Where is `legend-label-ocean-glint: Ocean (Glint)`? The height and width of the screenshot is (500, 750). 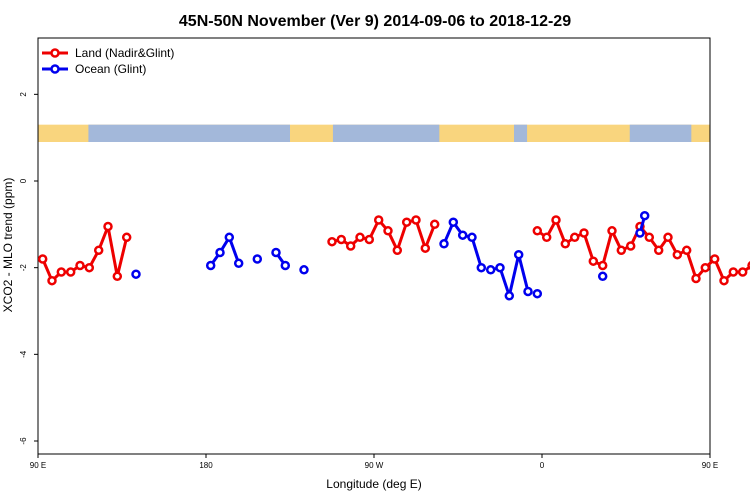
legend-label-ocean-glint: Ocean (Glint) is located at coordinates (110, 69).